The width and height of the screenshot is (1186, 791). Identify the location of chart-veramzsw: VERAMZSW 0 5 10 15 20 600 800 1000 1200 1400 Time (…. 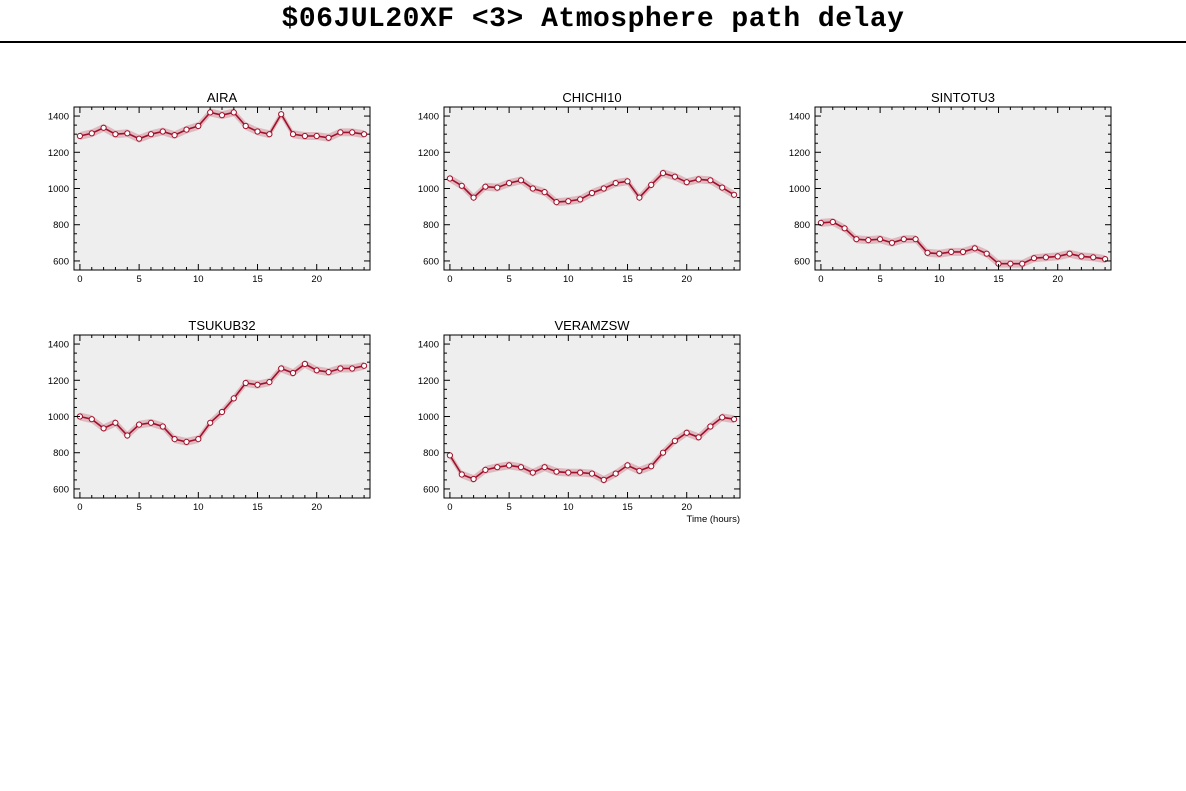
(579, 421).